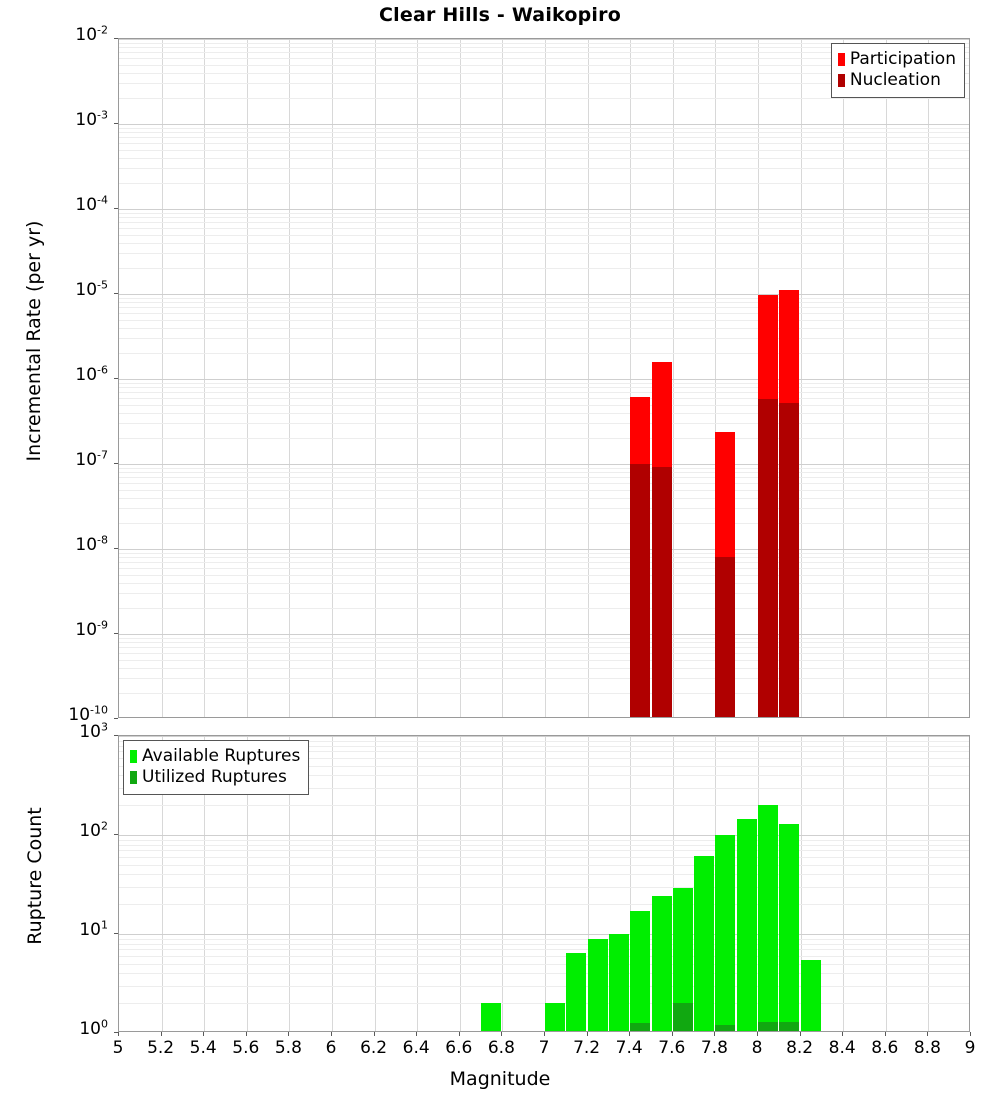 The height and width of the screenshot is (1100, 1000). Describe the element at coordinates (672, 1048) in the screenshot. I see `x-tick-label: 7.6` at that location.